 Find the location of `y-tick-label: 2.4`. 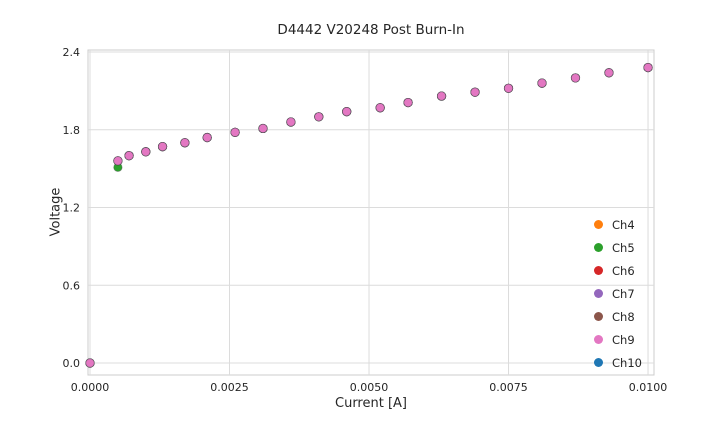

y-tick-label: 2.4 is located at coordinates (72, 52).